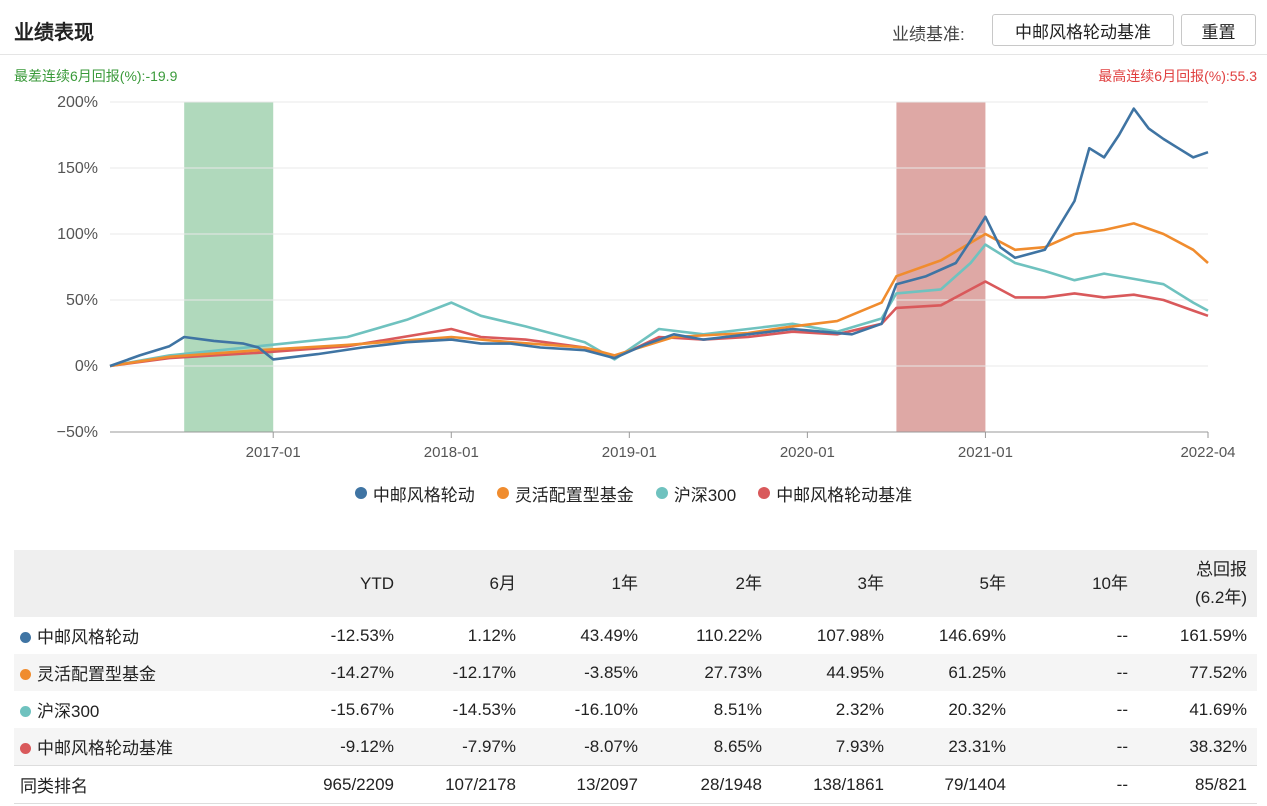 This screenshot has width=1267, height=806. I want to click on table-cell: 44.95%, so click(833, 672).